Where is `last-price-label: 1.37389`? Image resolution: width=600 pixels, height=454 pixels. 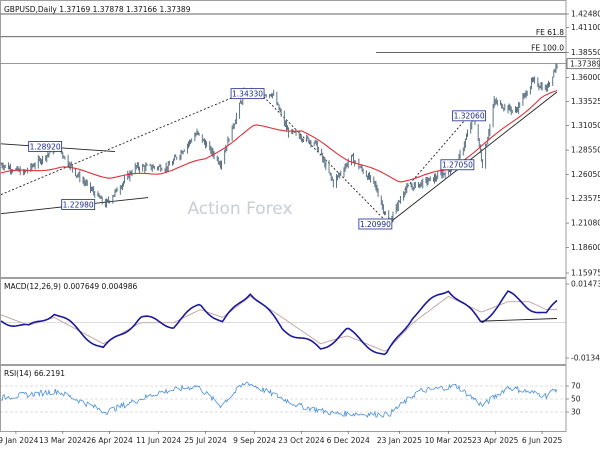
last-price-label: 1.37389 is located at coordinates (585, 64).